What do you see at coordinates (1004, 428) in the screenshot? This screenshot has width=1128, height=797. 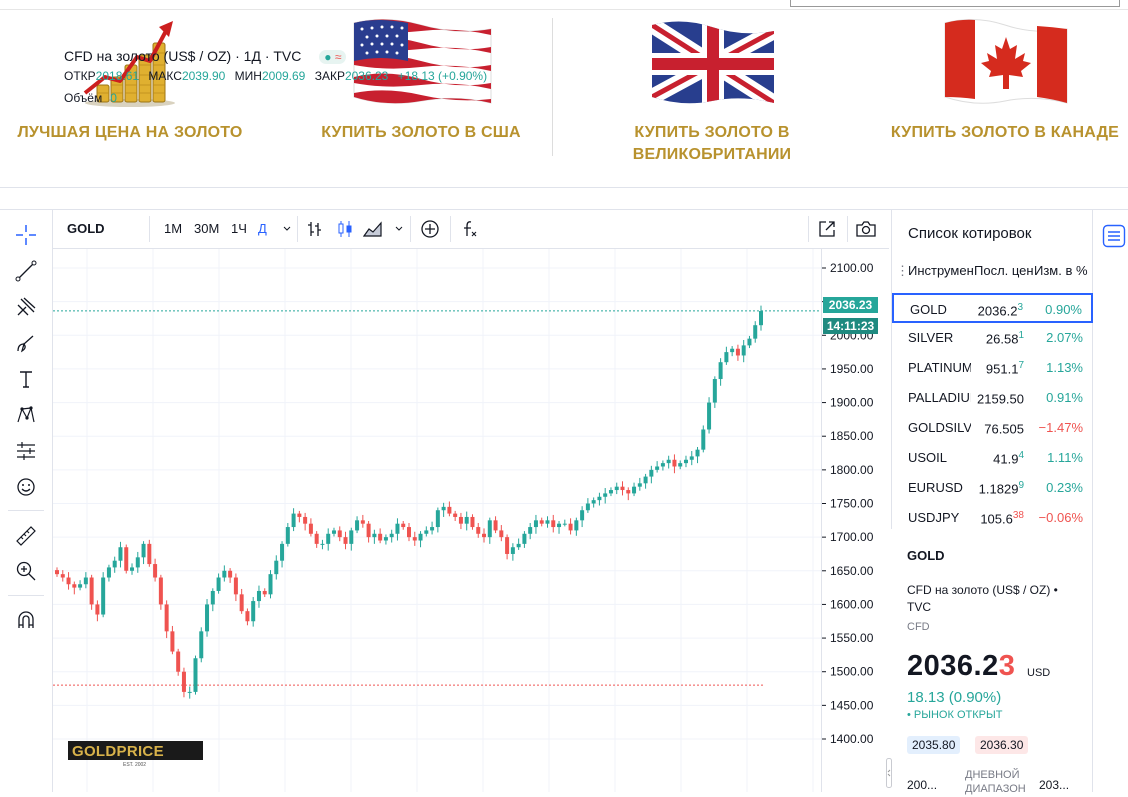 I see `row-price: 76.505` at bounding box center [1004, 428].